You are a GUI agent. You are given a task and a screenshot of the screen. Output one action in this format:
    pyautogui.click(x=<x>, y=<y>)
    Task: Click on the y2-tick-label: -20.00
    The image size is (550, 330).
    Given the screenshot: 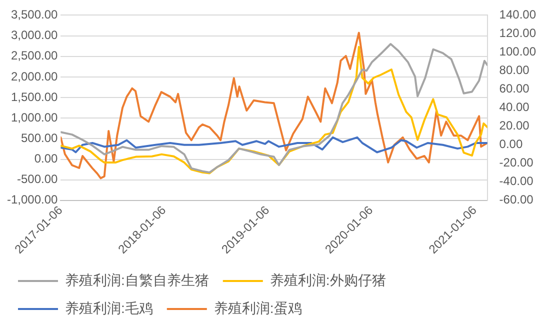 What is the action you would take?
    pyautogui.click(x=516, y=163)
    